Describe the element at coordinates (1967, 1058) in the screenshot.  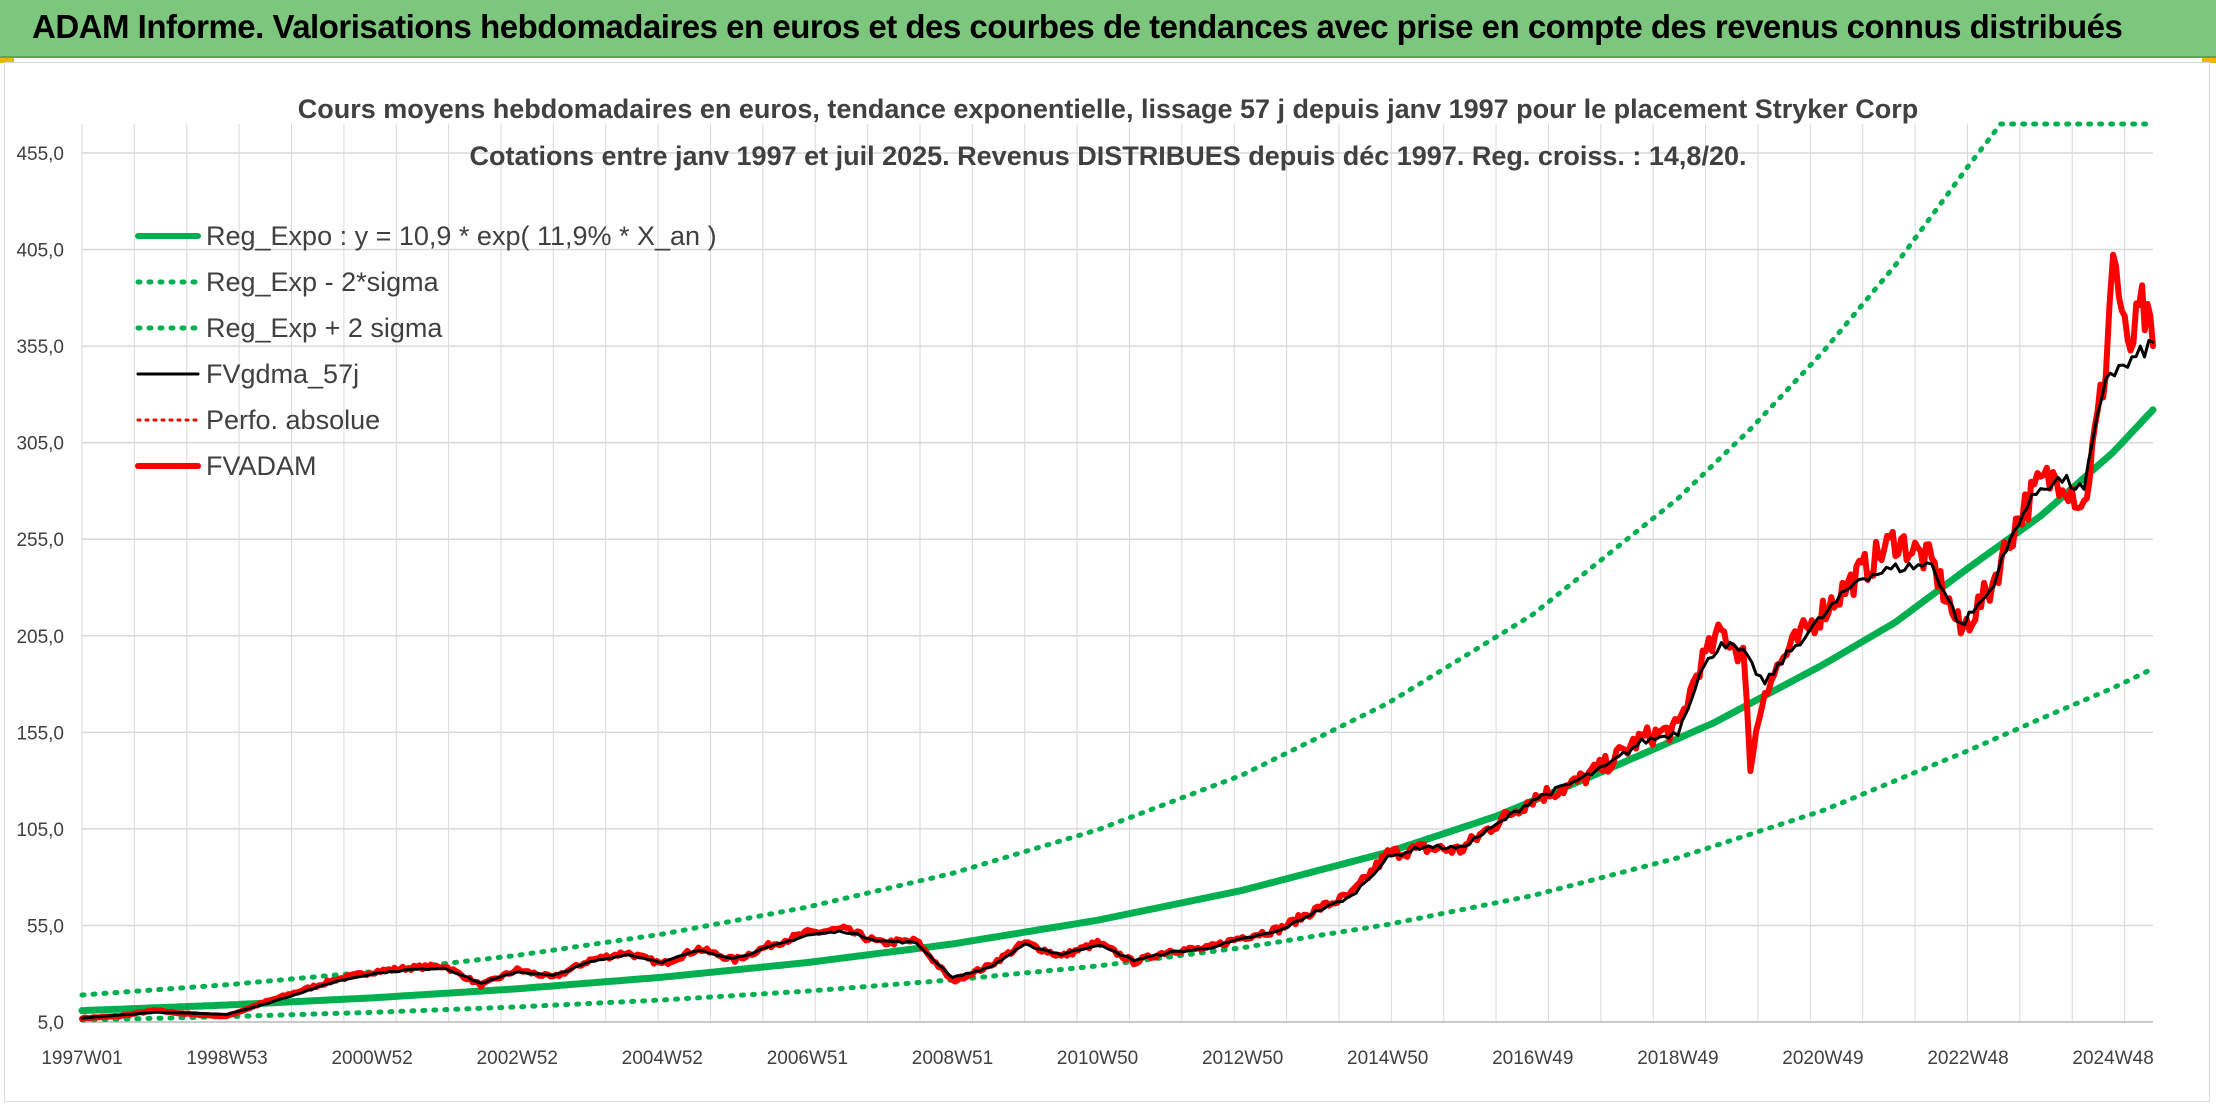
I see `x-tick-label: 2022W48` at that location.